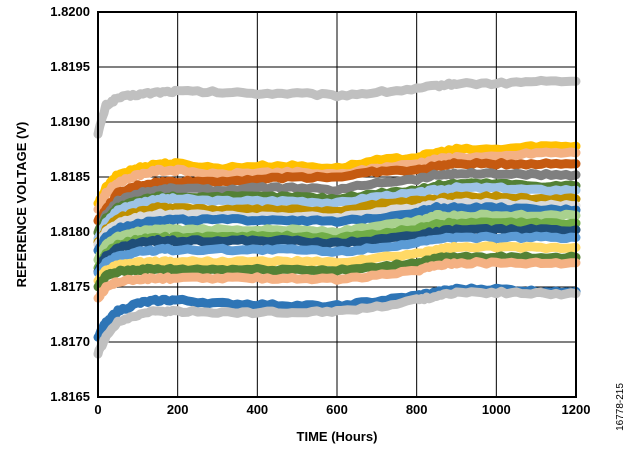 The image size is (630, 455). I want to click on x-tick-label: 1000, so click(496, 409).